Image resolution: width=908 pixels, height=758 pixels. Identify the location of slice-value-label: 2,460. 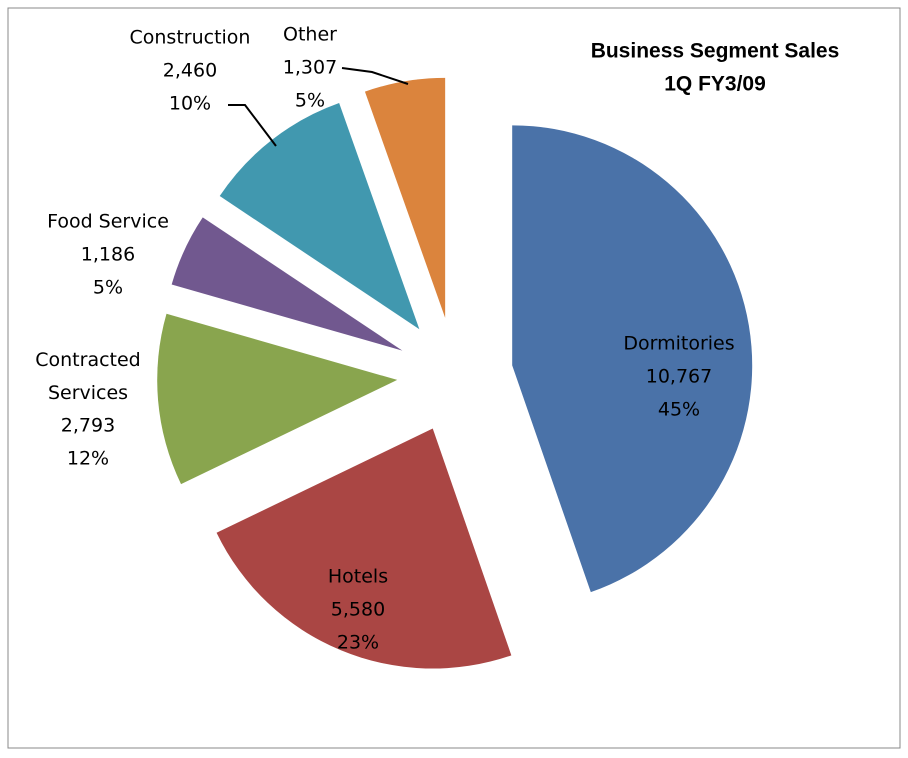
(190, 71).